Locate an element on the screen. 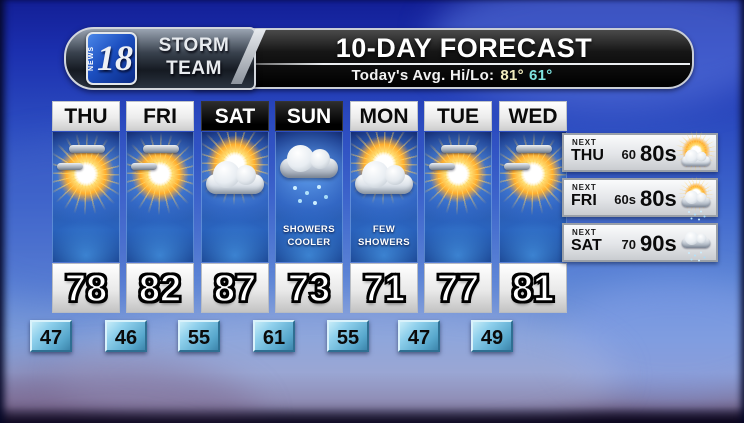 The width and height of the screenshot is (744, 423). day-label: FRI is located at coordinates (160, 116).